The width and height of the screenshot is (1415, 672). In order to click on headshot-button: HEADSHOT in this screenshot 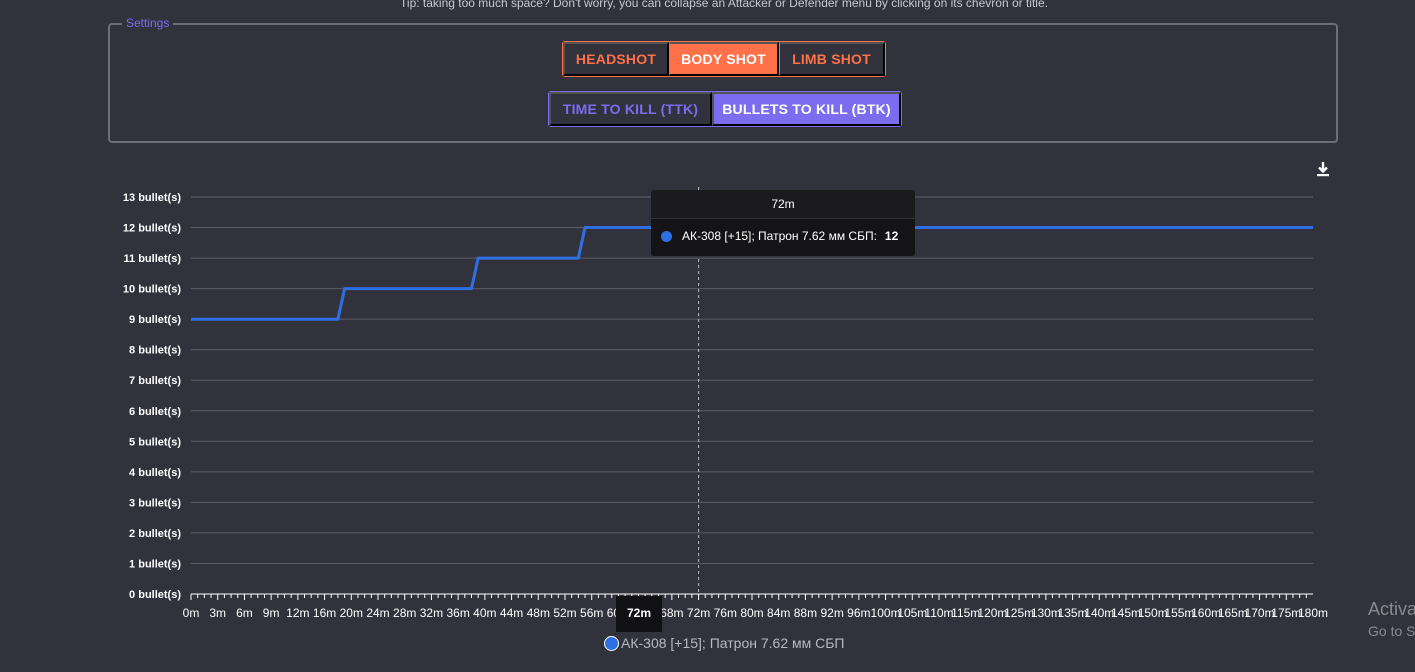, I will do `click(616, 59)`.